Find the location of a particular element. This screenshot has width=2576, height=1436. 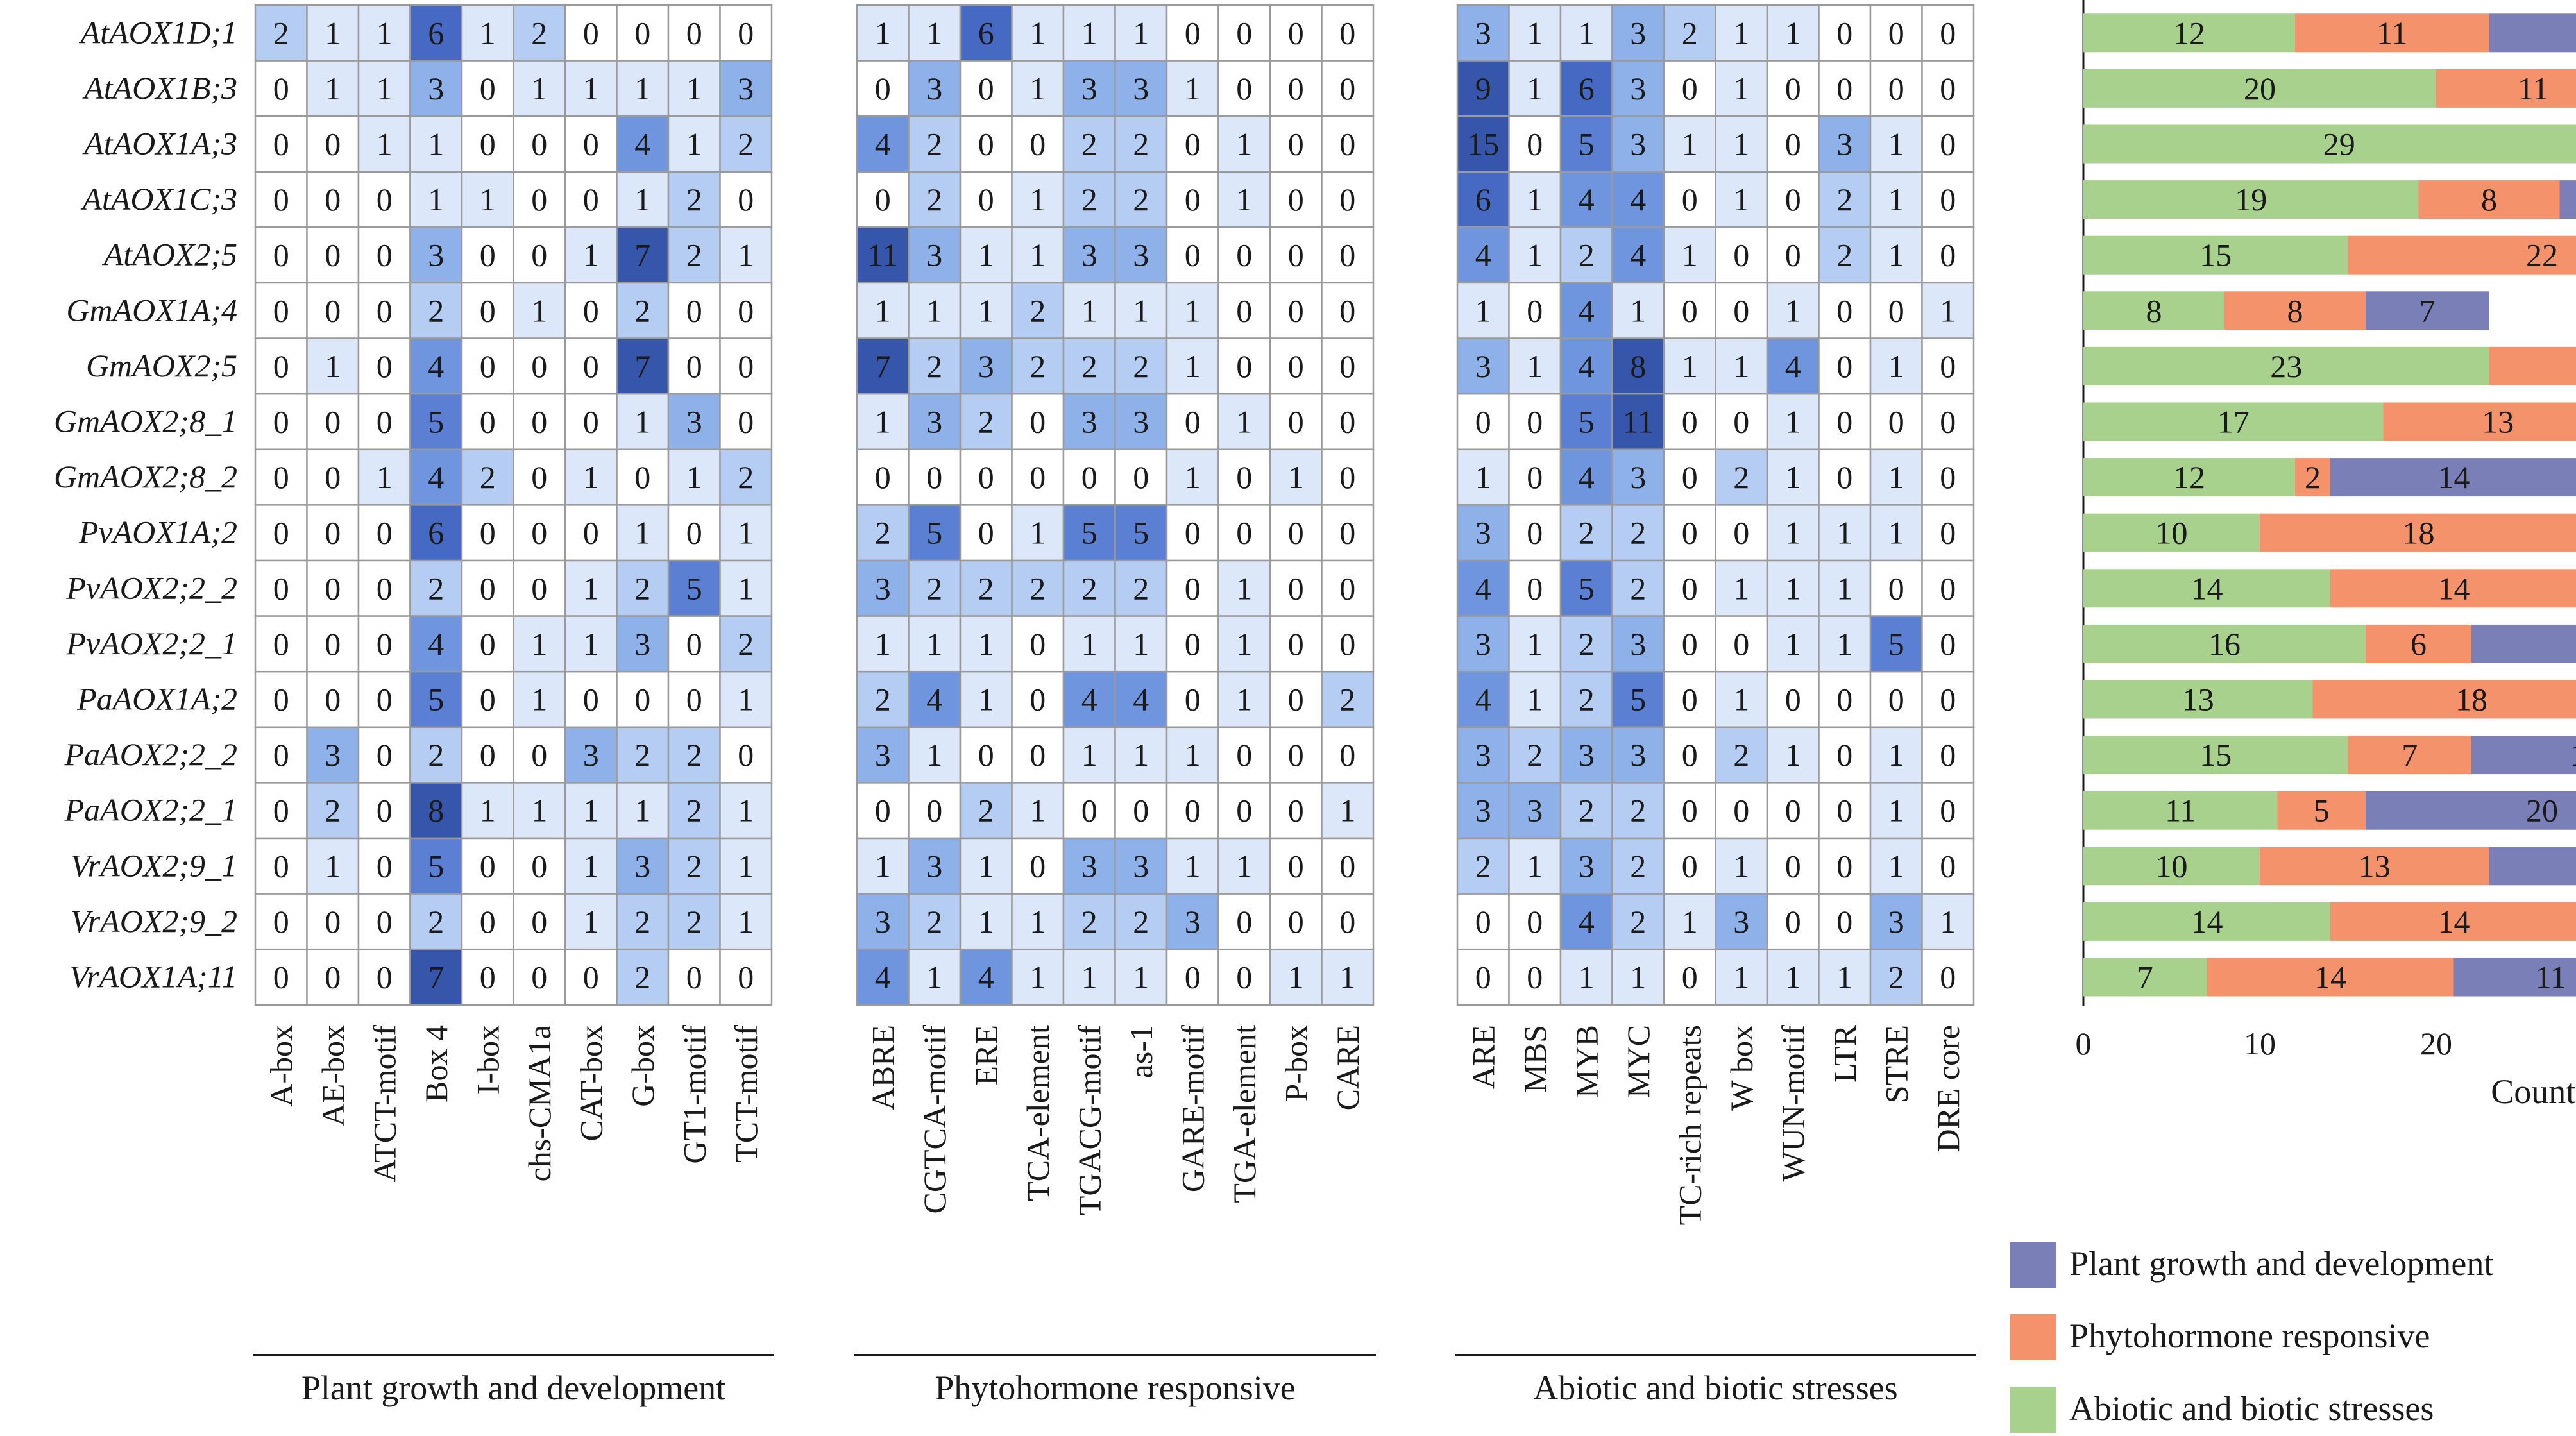

column-label-w-box: W box is located at coordinates (1741, 1068).